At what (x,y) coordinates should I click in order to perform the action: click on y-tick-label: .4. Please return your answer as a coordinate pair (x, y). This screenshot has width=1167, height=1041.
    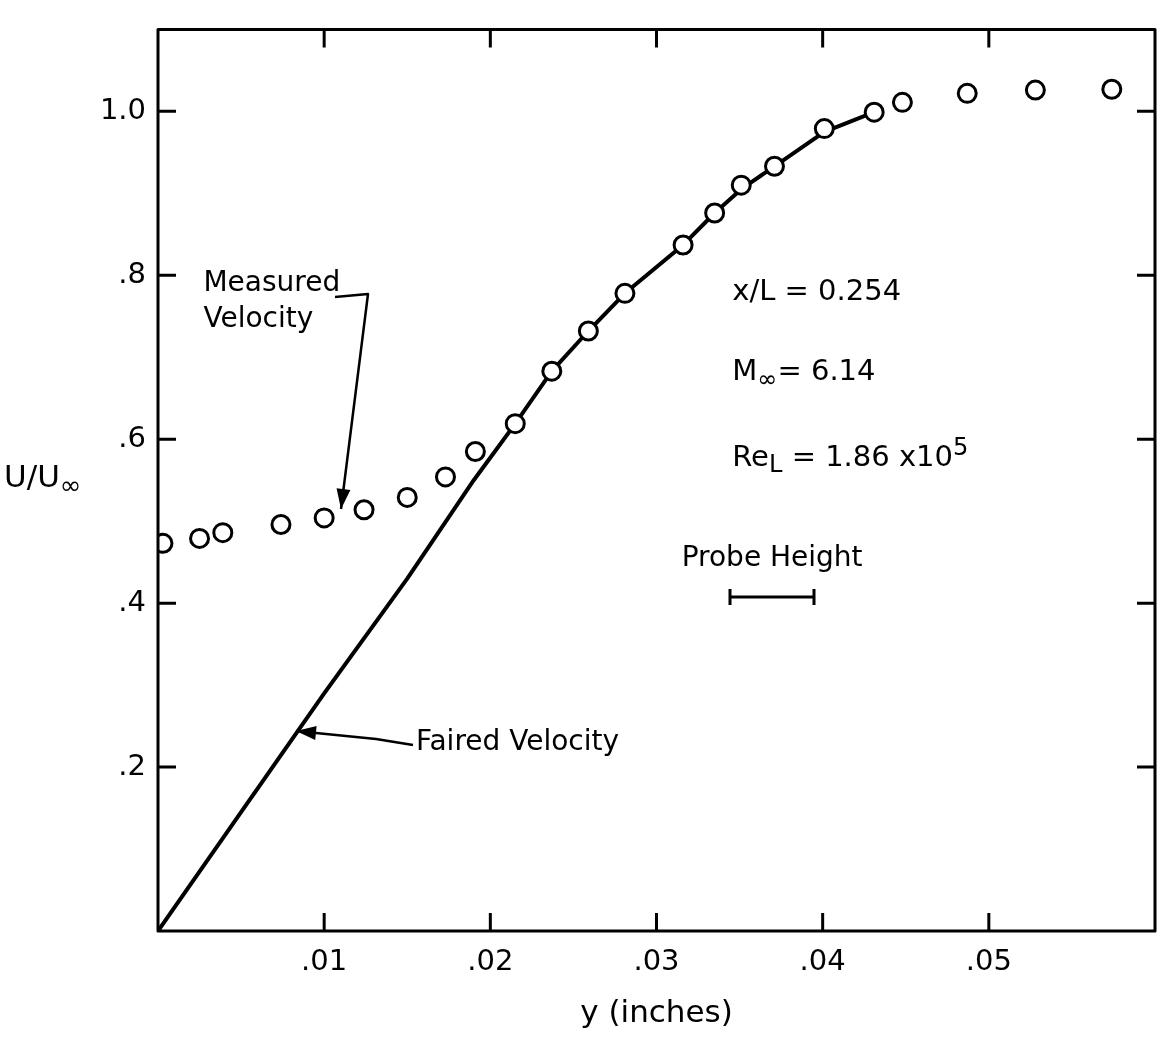
    Looking at the image, I should click on (132, 600).